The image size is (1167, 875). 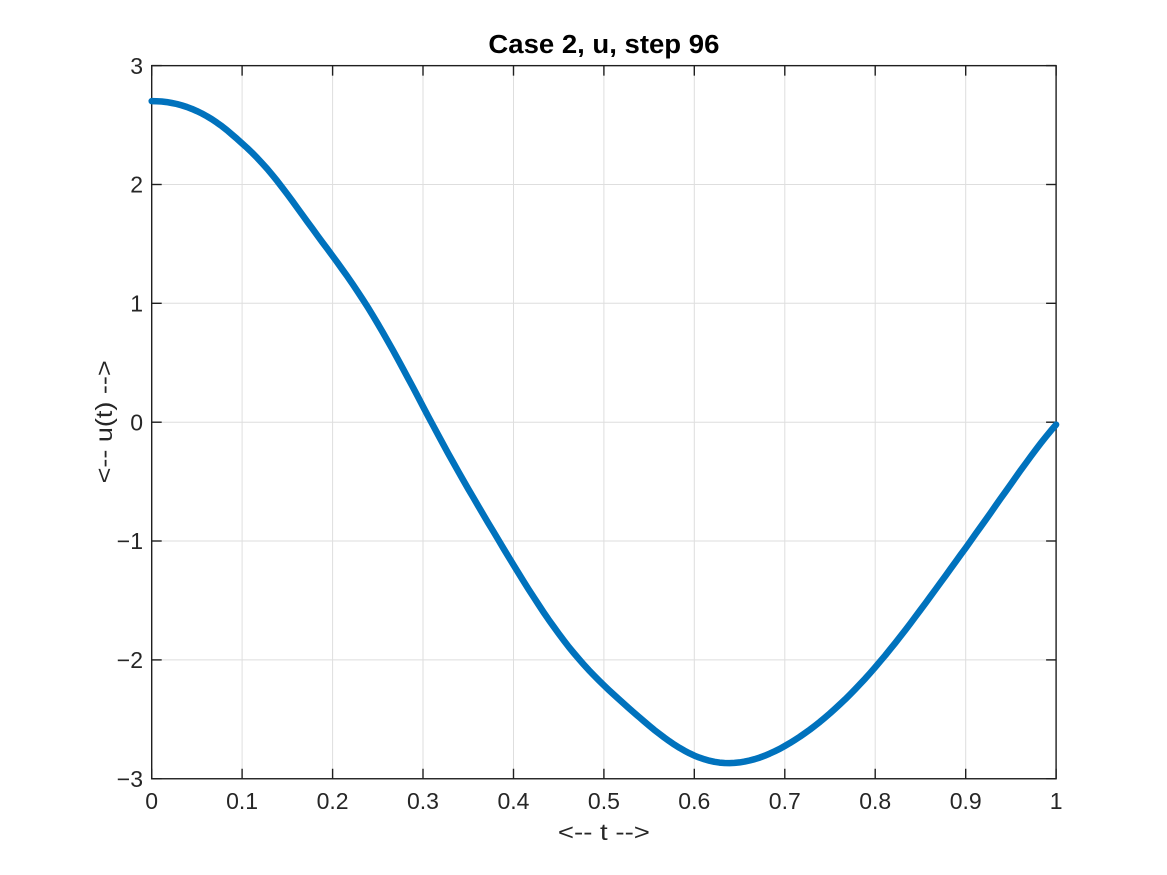 I want to click on svg-text: −3, so click(x=130, y=779).